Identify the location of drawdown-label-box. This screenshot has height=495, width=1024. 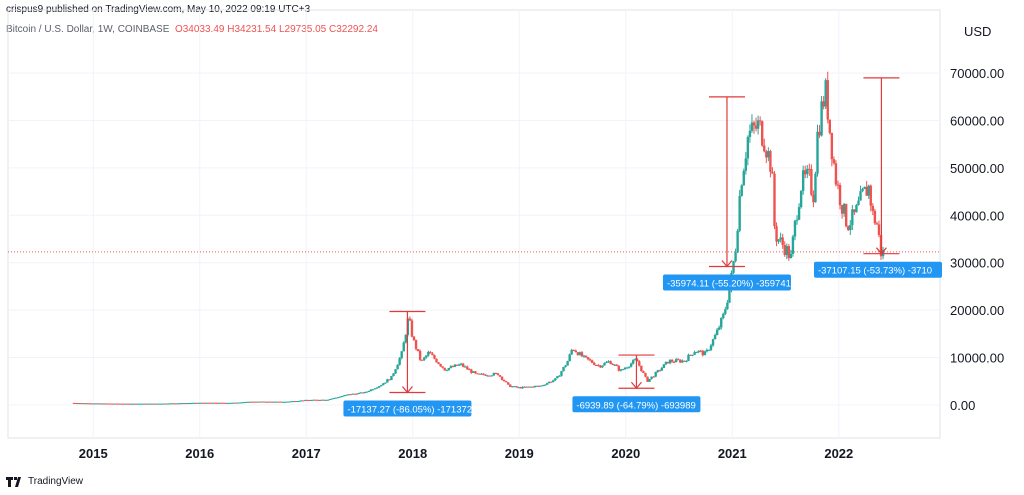
(636, 404).